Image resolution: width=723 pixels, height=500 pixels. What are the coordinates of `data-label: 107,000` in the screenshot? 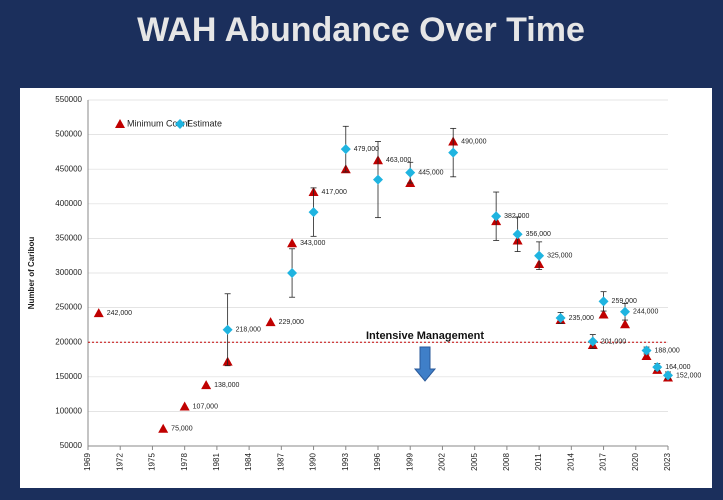 It's located at (205, 406).